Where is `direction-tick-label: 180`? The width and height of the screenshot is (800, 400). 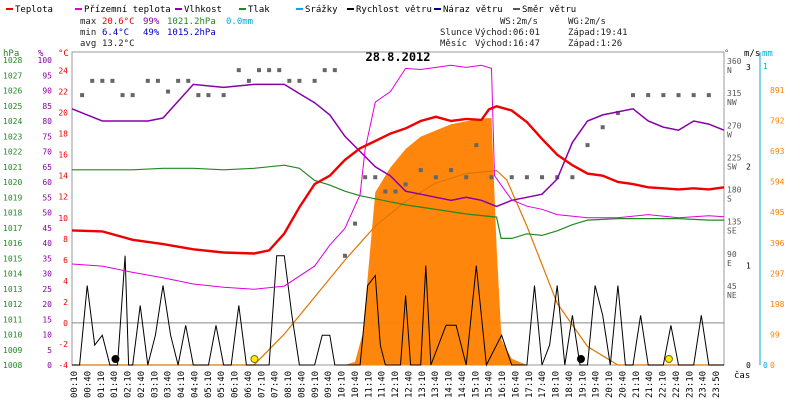
direction-tick-label: 180 is located at coordinates (734, 190).